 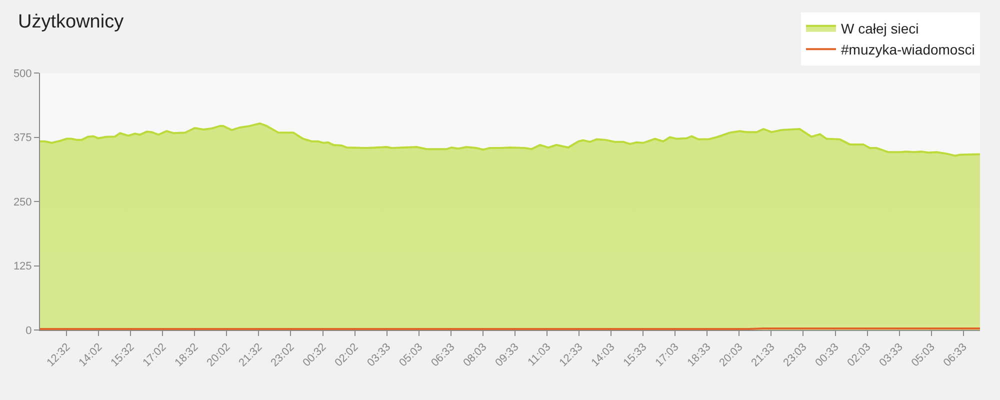 I want to click on legend-label: #muzyka-wiadomosci, so click(x=908, y=50).